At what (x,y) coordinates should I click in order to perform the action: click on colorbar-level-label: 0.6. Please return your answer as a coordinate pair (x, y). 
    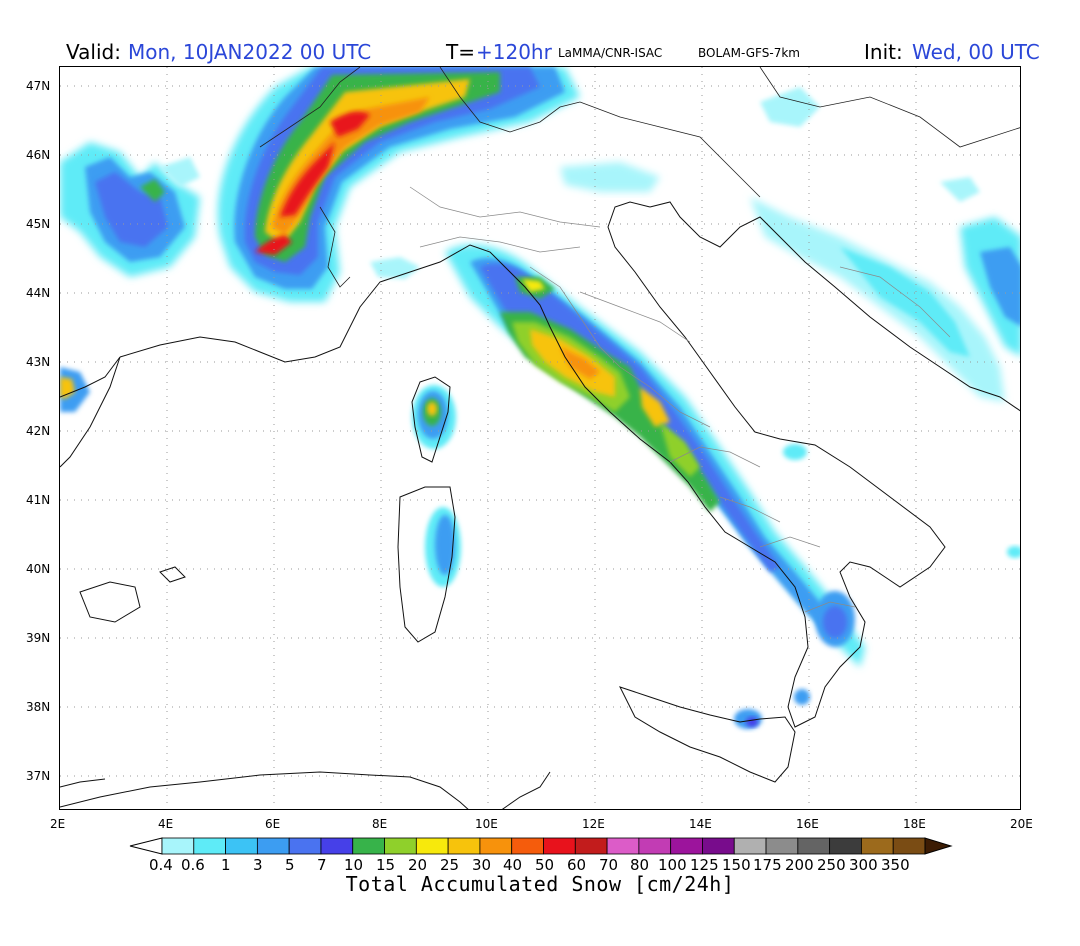
    Looking at the image, I should click on (193, 865).